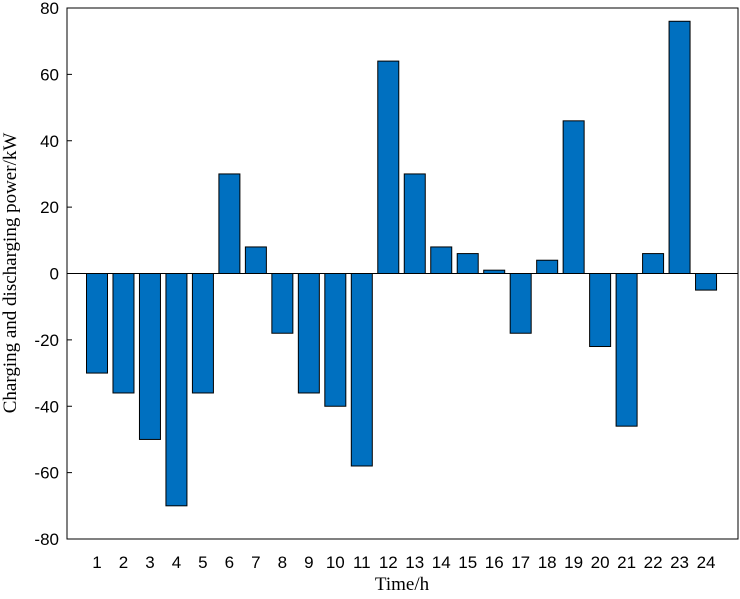  What do you see at coordinates (49, 141) in the screenshot?
I see `y-tick-label: 40` at bounding box center [49, 141].